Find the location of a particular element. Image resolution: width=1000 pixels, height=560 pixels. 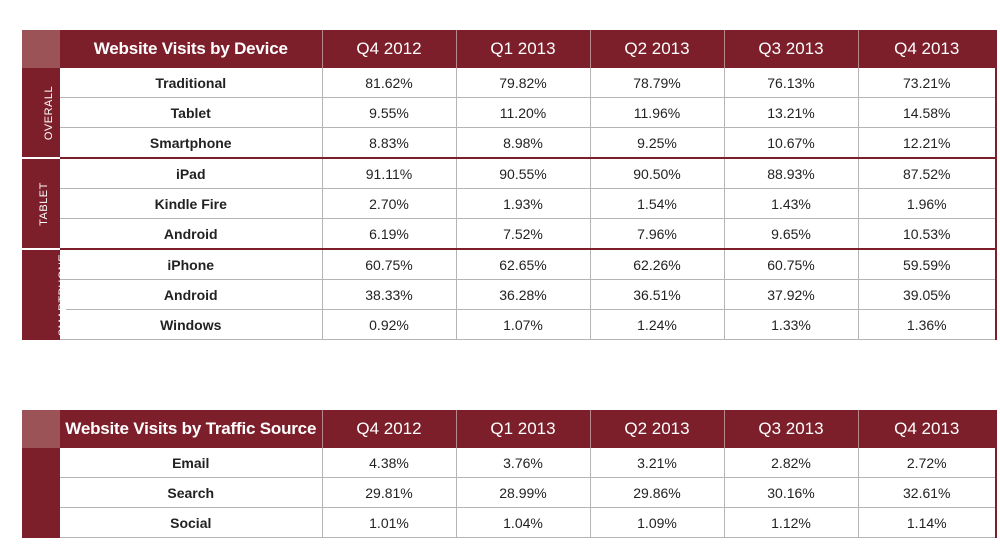

group-label-text: TABLET is located at coordinates (43, 203).